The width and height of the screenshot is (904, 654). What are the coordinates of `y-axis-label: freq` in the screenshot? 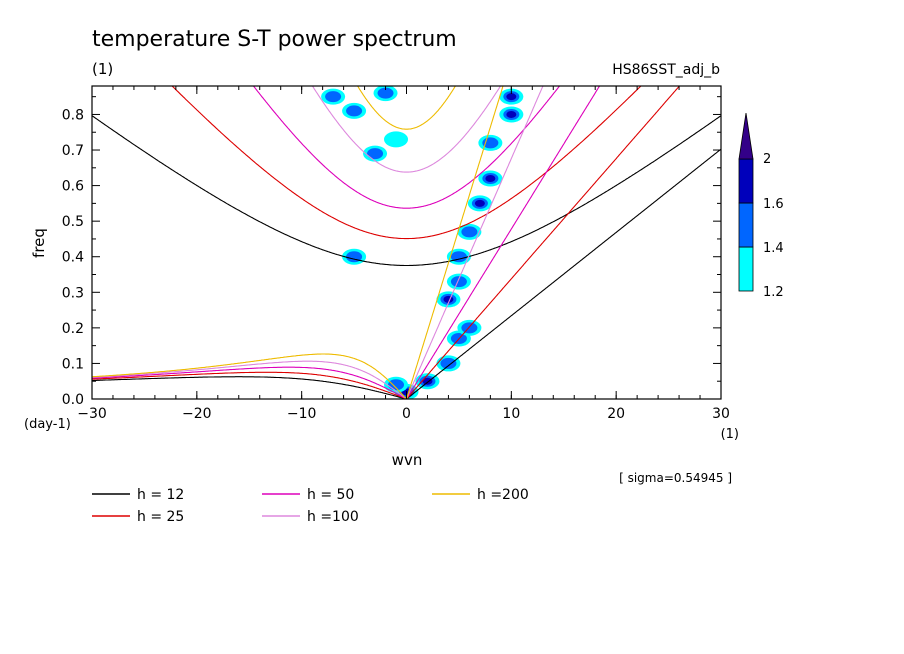 It's located at (39, 243).